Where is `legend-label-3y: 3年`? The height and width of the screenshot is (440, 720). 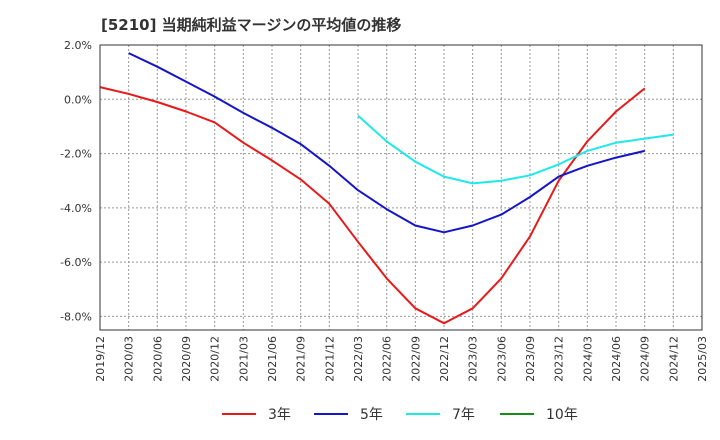
legend-label-3y: 3年 is located at coordinates (279, 415).